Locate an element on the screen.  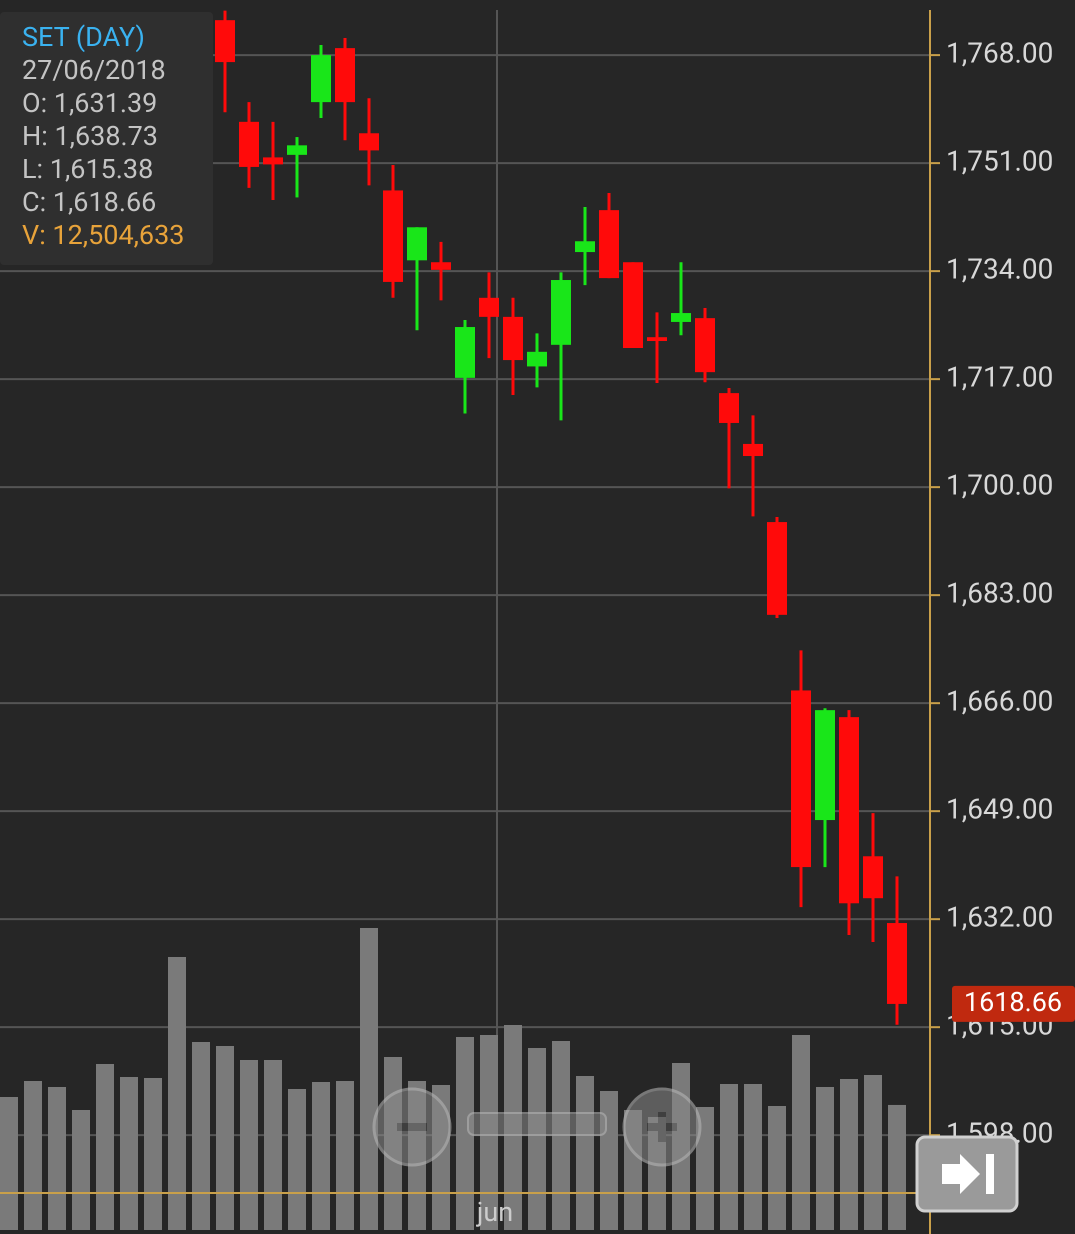
scroll-to-end-button is located at coordinates (967, 1174).